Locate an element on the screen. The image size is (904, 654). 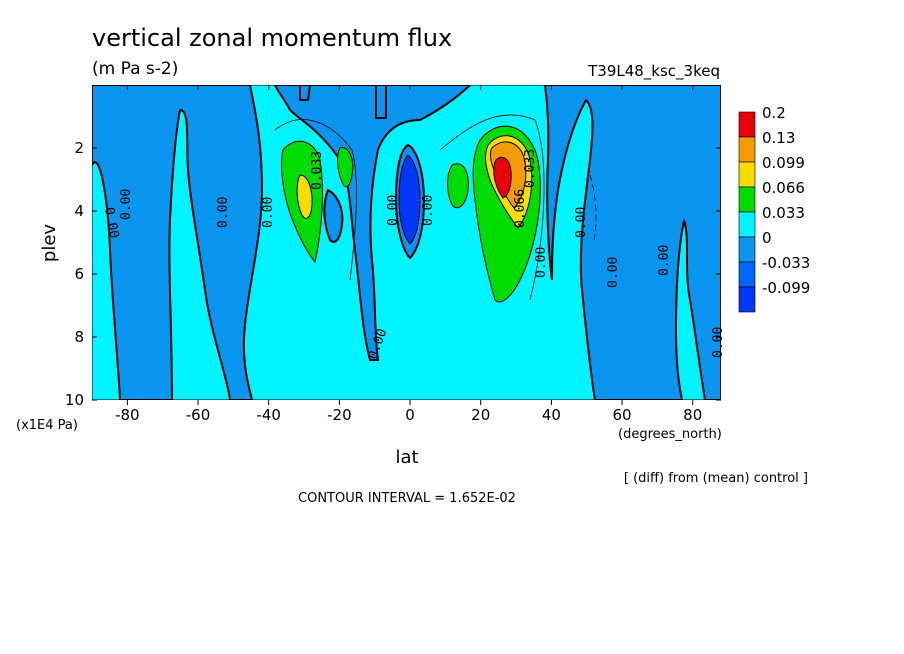
x-tick-label: -40 is located at coordinates (268, 415).